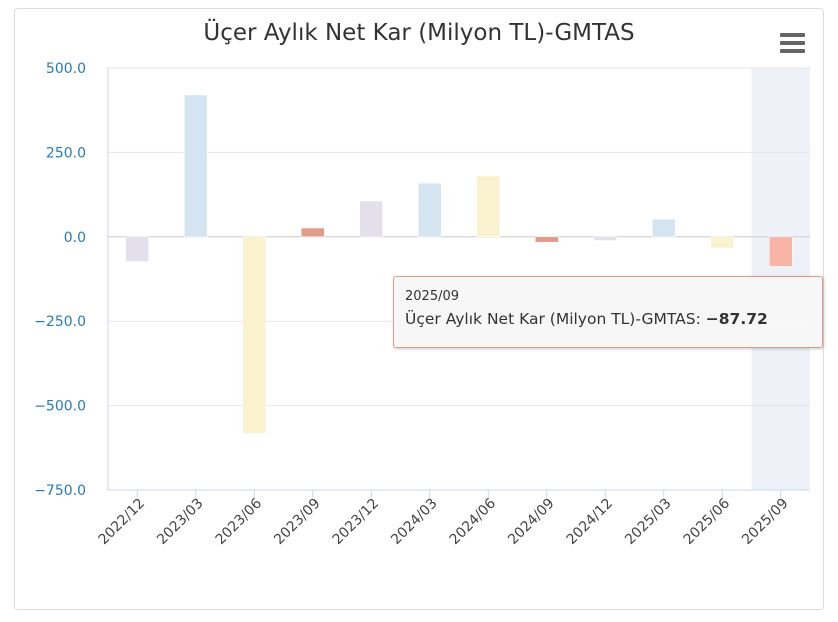  Describe the element at coordinates (60, 491) in the screenshot. I see `y-tick-label: −750.0` at that location.